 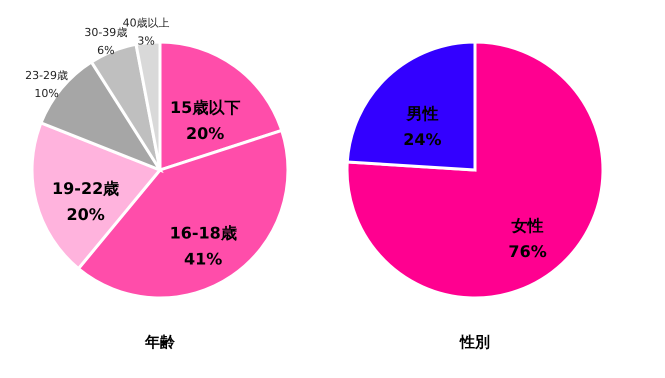 I want to click on slice-label: 19-22歳, so click(x=86, y=188).